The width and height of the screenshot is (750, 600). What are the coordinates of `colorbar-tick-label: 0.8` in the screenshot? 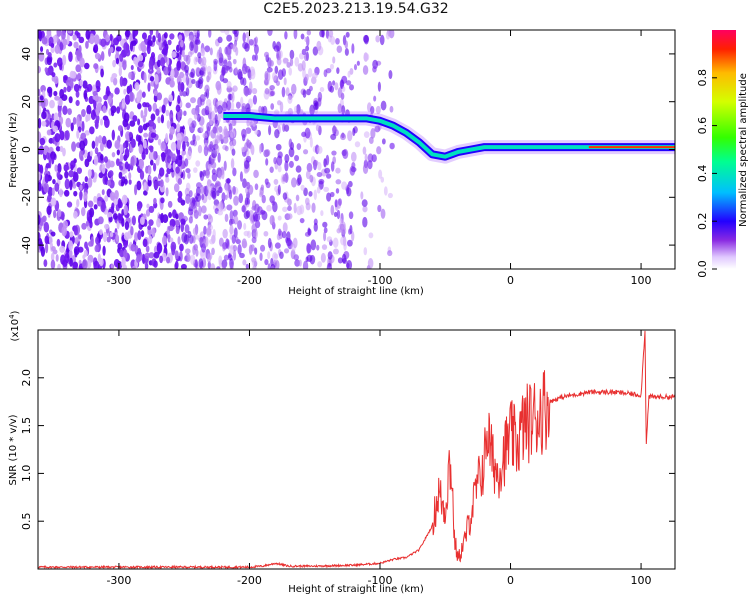 It's located at (702, 78).